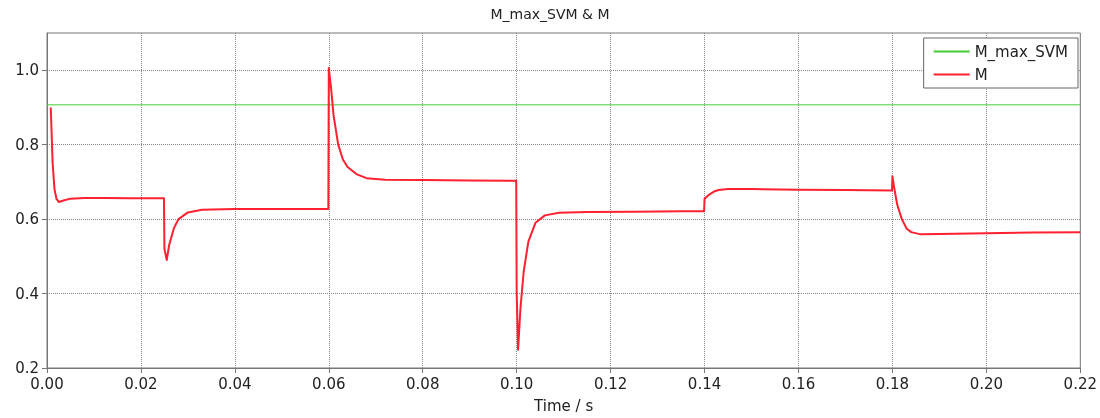 This screenshot has height=418, width=1100. Describe the element at coordinates (516, 383) in the screenshot. I see `x-tick-label: 0.10` at that location.